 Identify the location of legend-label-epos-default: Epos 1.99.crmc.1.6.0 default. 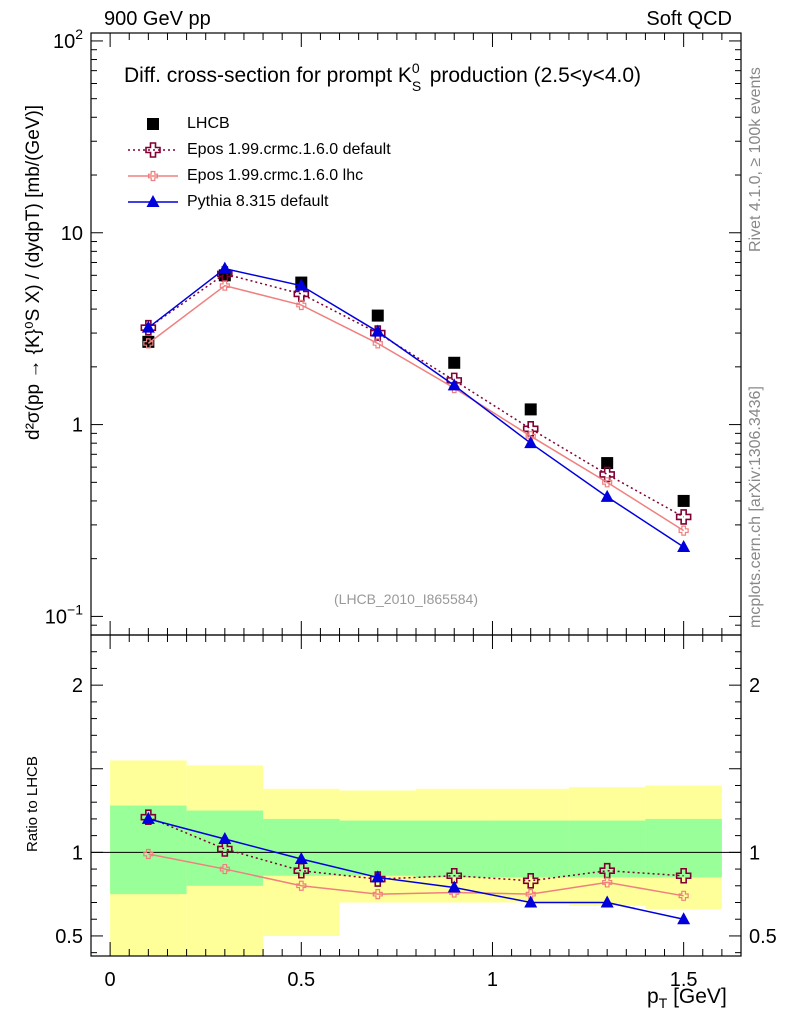
(289, 149).